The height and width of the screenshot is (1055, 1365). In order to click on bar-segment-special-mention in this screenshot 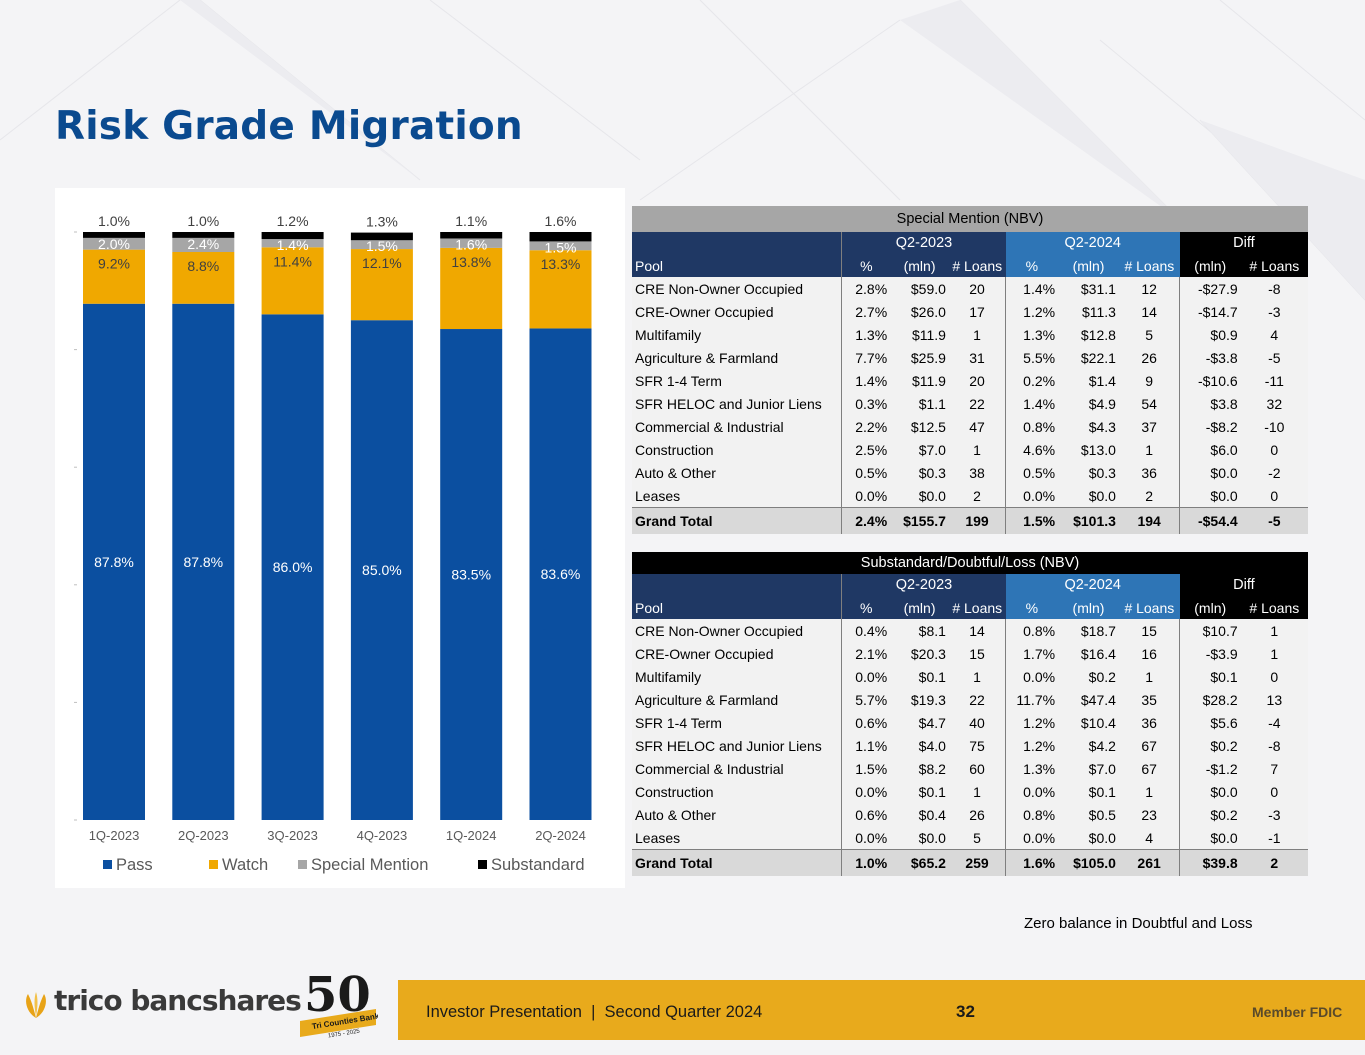, I will do `click(292, 243)`.